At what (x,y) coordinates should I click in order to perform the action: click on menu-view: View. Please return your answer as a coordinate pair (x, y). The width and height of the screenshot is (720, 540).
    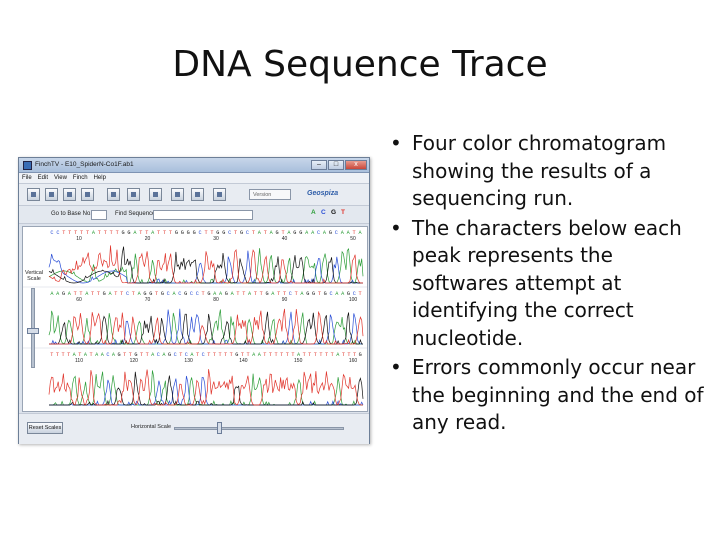
    Looking at the image, I should click on (60, 178).